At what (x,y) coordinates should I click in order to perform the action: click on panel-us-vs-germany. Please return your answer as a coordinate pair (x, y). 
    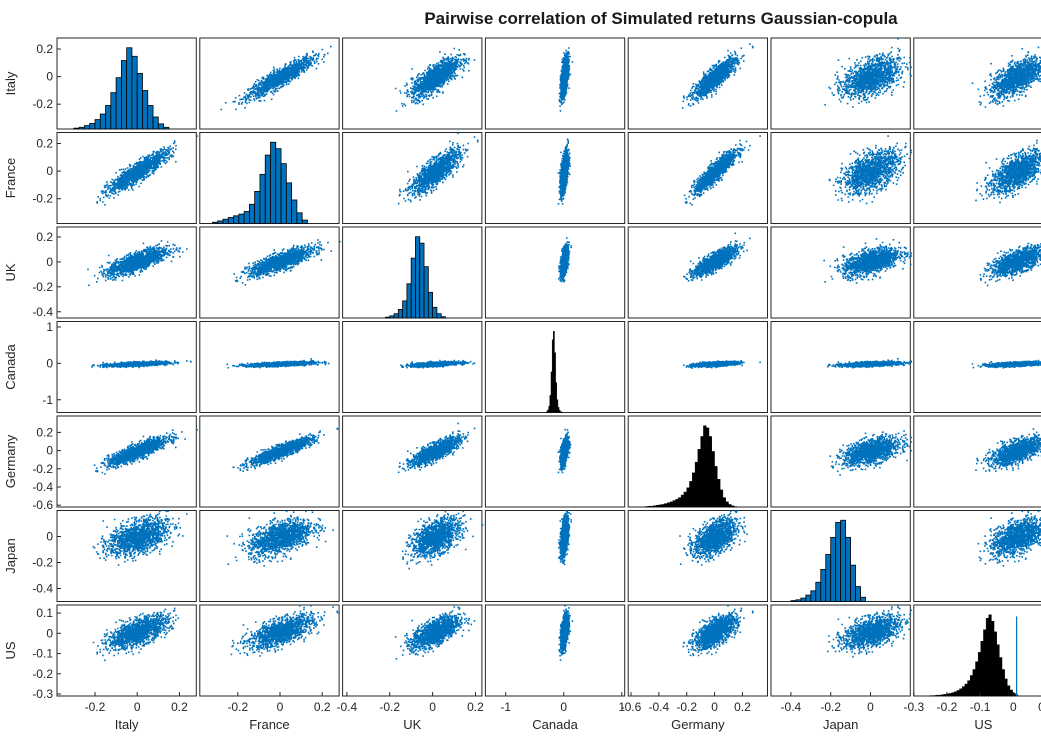
    Looking at the image, I should click on (698, 650).